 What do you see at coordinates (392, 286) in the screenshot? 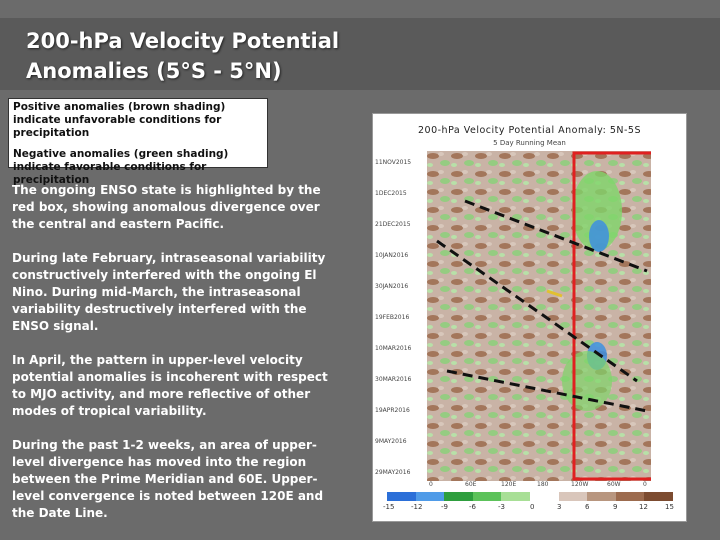
I see `date-label: 30JAN2016` at bounding box center [392, 286].